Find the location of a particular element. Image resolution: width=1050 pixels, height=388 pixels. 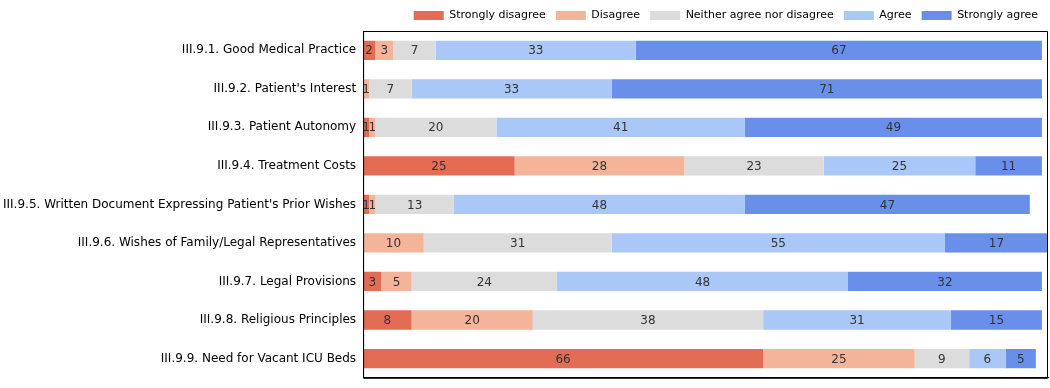

legend-label: Neither agree nor disagree is located at coordinates (760, 15).